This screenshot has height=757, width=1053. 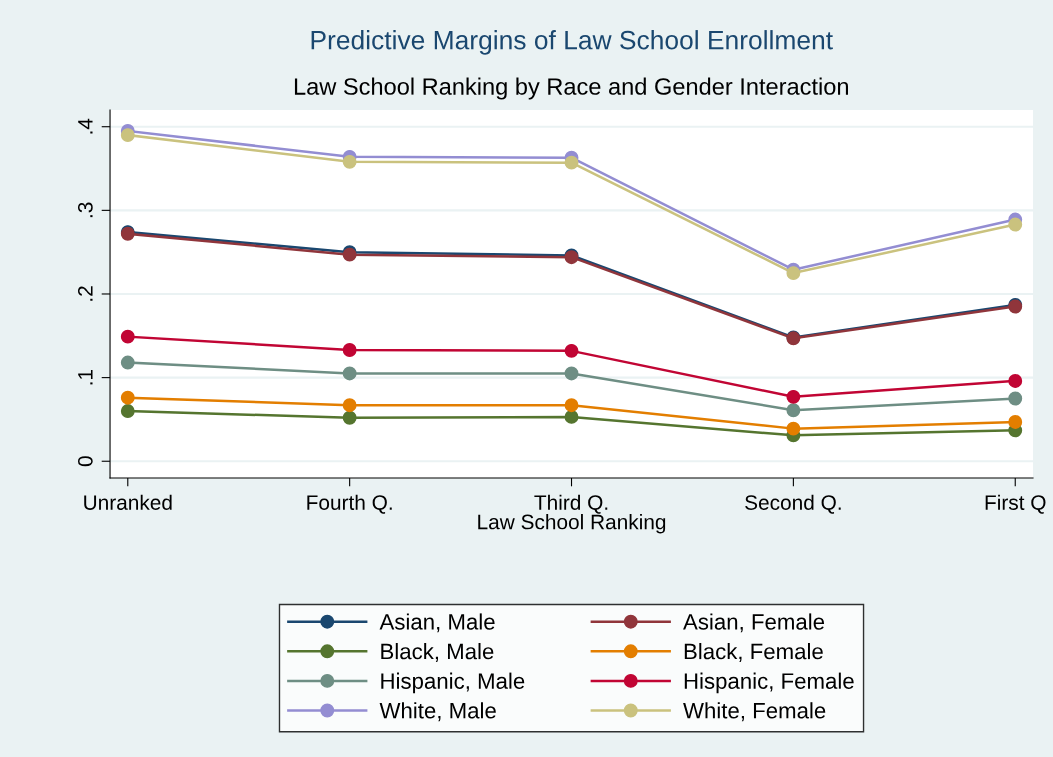 What do you see at coordinates (437, 712) in the screenshot?
I see `legend-label: White, Male` at bounding box center [437, 712].